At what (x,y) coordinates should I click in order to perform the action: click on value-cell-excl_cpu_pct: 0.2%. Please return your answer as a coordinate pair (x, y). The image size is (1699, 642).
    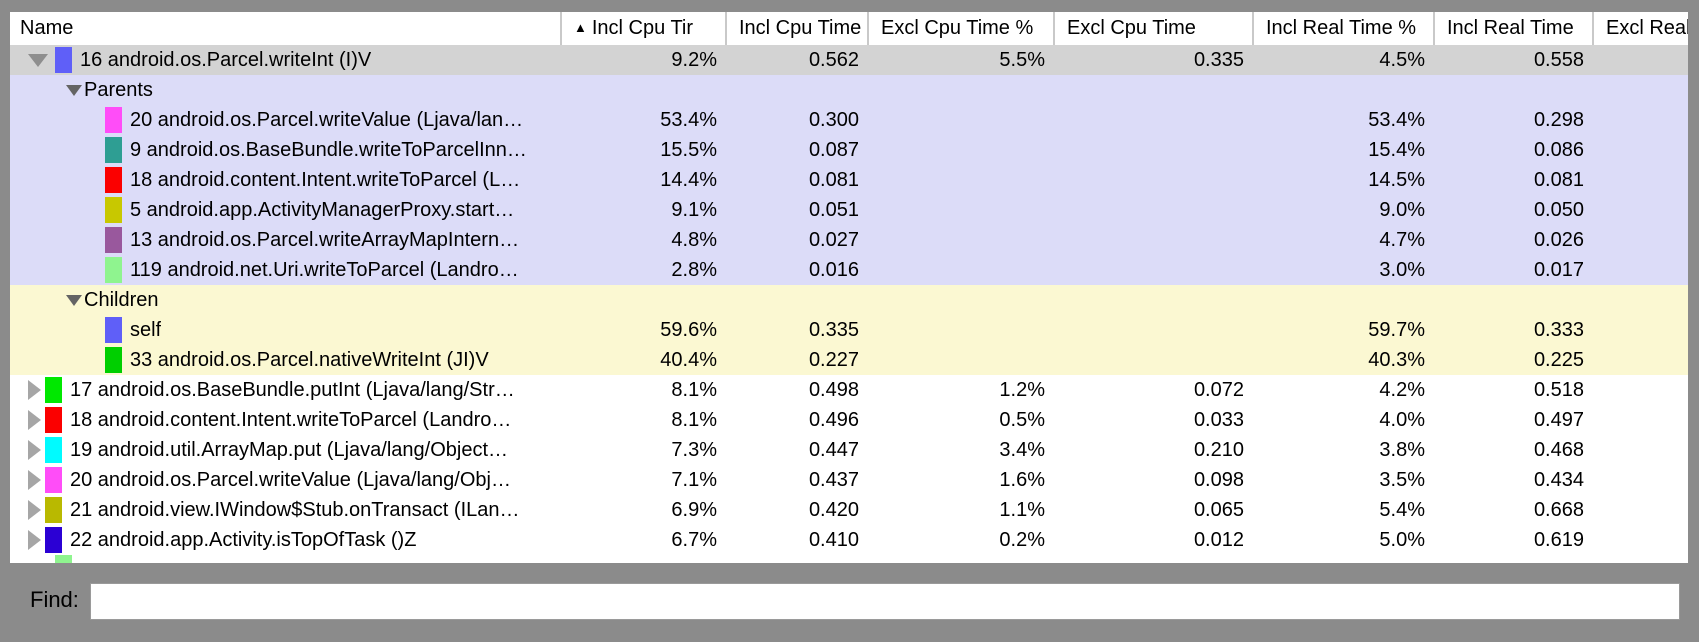
    Looking at the image, I should click on (1022, 540).